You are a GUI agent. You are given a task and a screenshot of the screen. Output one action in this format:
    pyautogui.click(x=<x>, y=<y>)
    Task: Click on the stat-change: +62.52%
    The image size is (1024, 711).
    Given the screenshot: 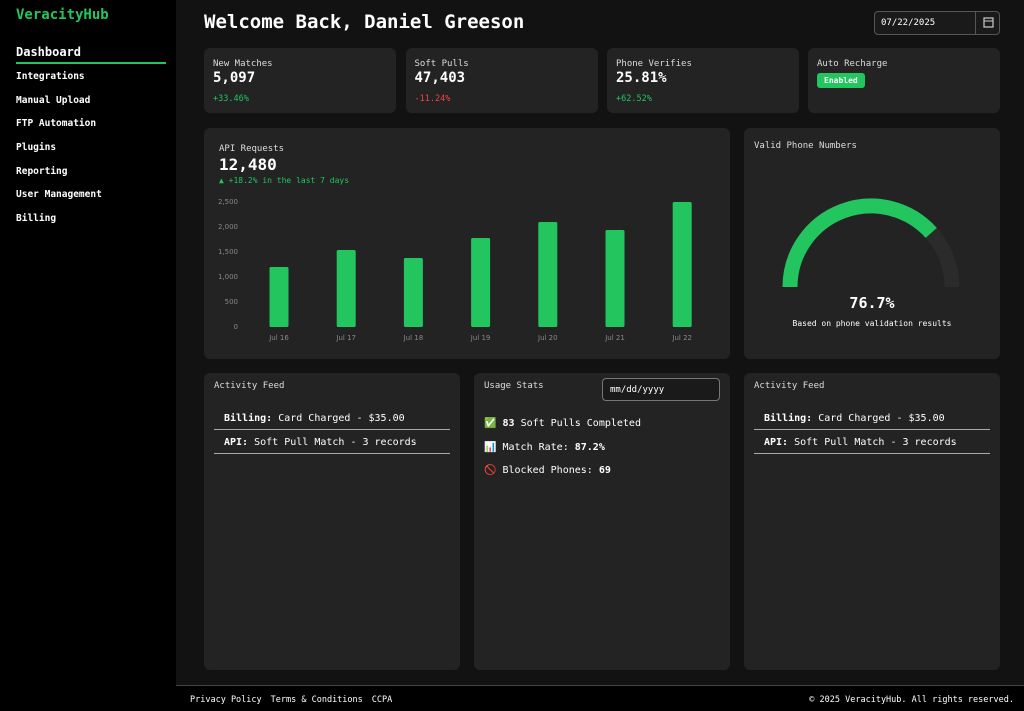 What is the action you would take?
    pyautogui.click(x=634, y=99)
    